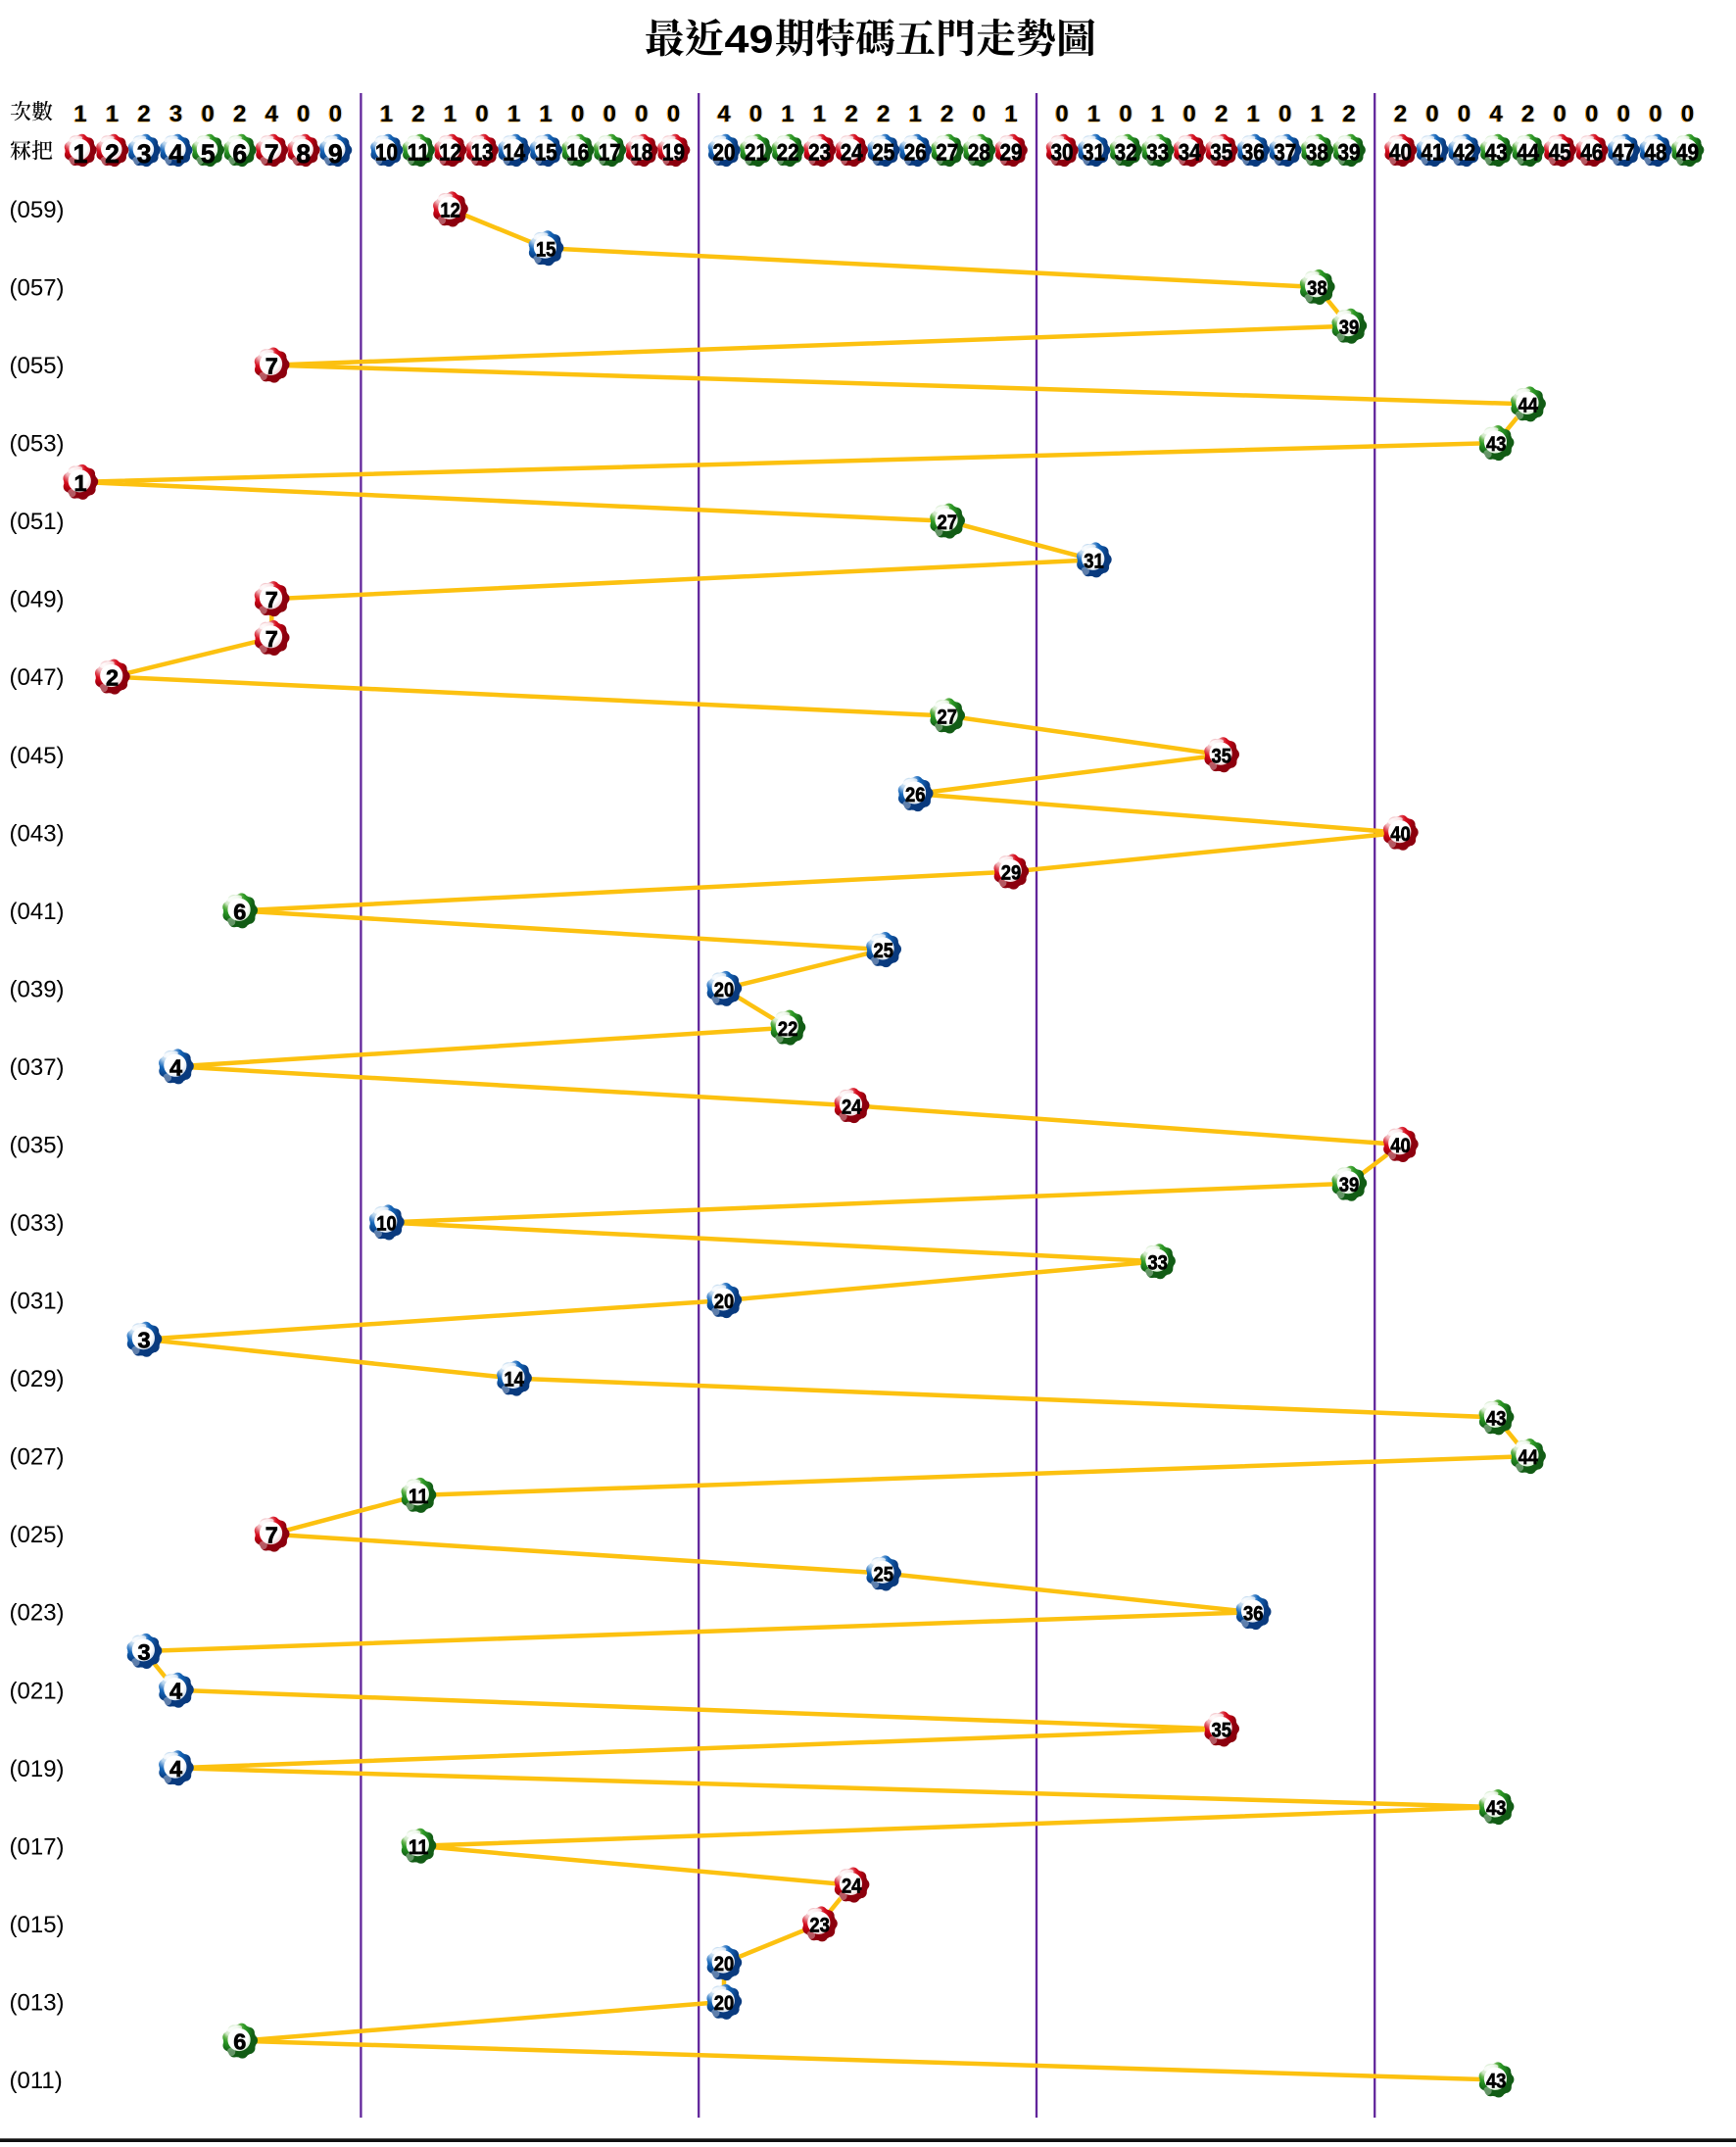 The width and height of the screenshot is (1736, 2147). I want to click on svg-text: (013), so click(38, 2002).